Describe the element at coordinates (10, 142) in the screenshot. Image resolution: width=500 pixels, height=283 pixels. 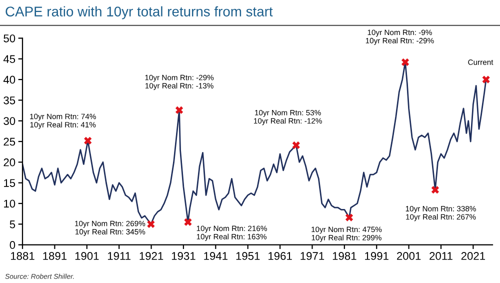
I see `y-tick-label: 25` at that location.